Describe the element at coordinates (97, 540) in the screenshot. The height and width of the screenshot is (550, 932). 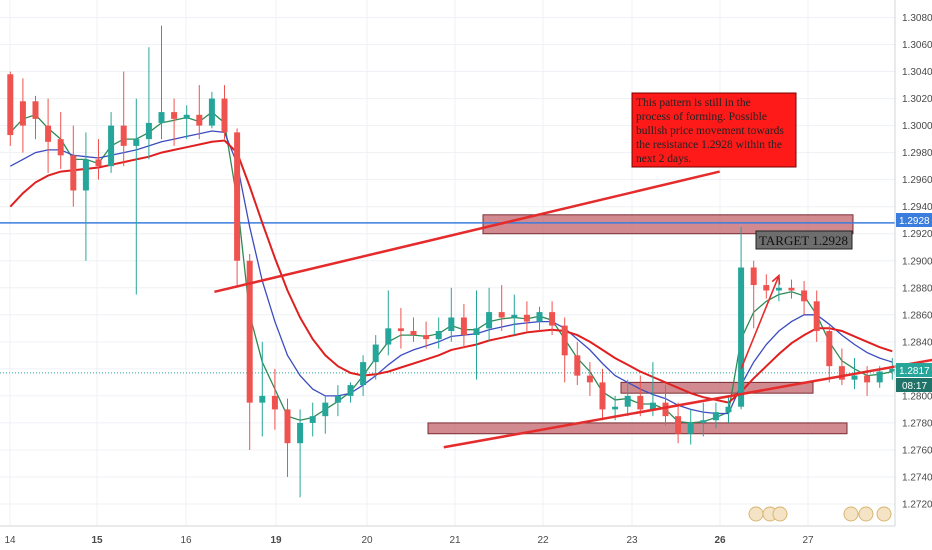
I see `x-tick-label: 15` at that location.